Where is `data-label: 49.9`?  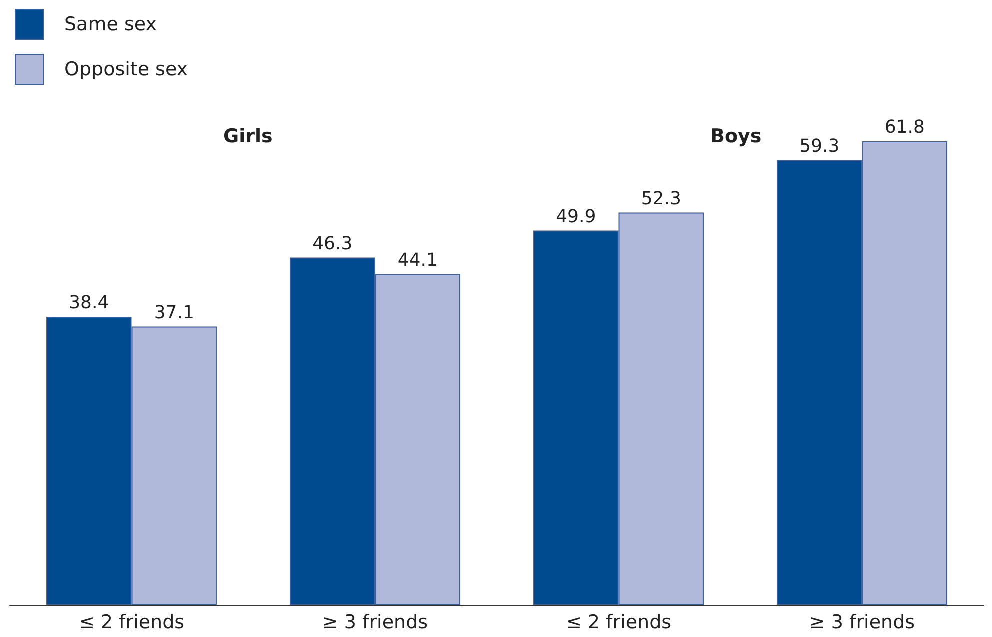
data-label: 49.9 is located at coordinates (576, 217).